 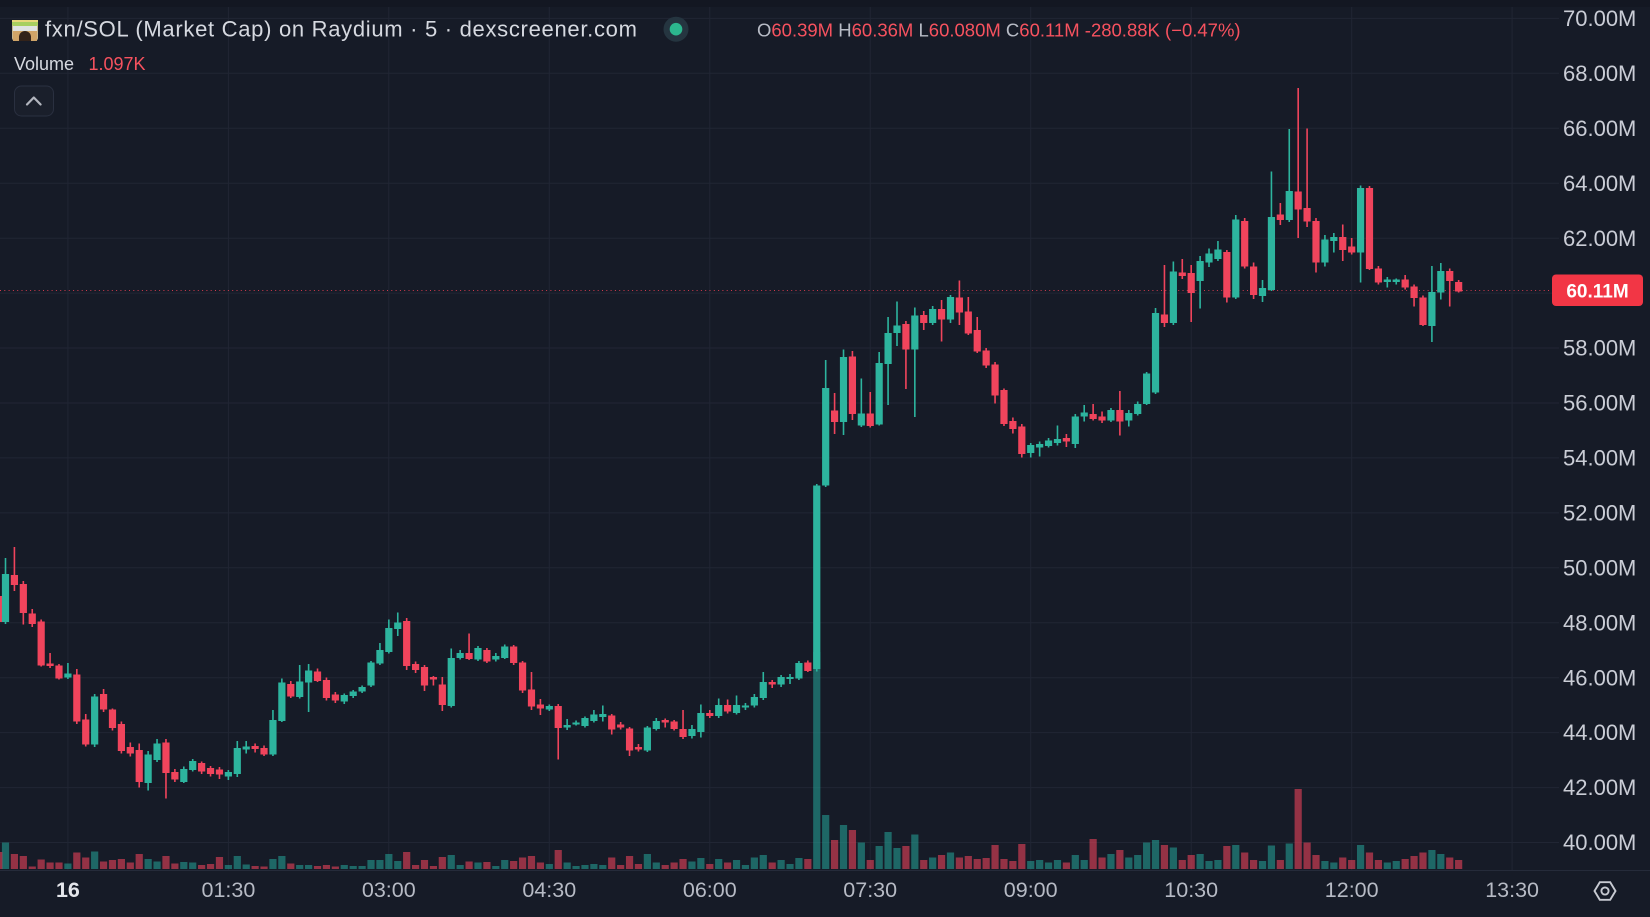 What do you see at coordinates (1599, 842) in the screenshot?
I see `svg-text: 40.00M` at bounding box center [1599, 842].